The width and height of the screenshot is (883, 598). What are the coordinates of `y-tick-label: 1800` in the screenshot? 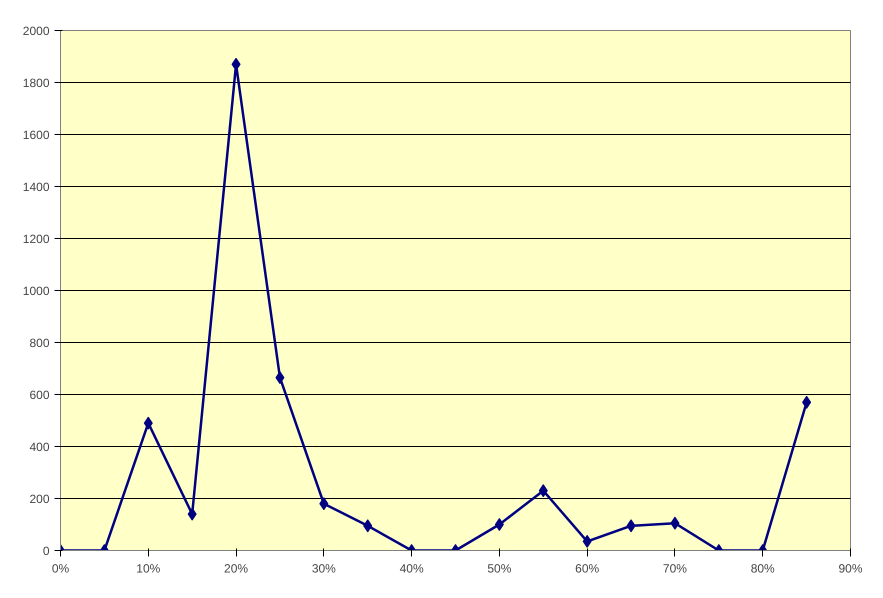 It's located at (36, 83).